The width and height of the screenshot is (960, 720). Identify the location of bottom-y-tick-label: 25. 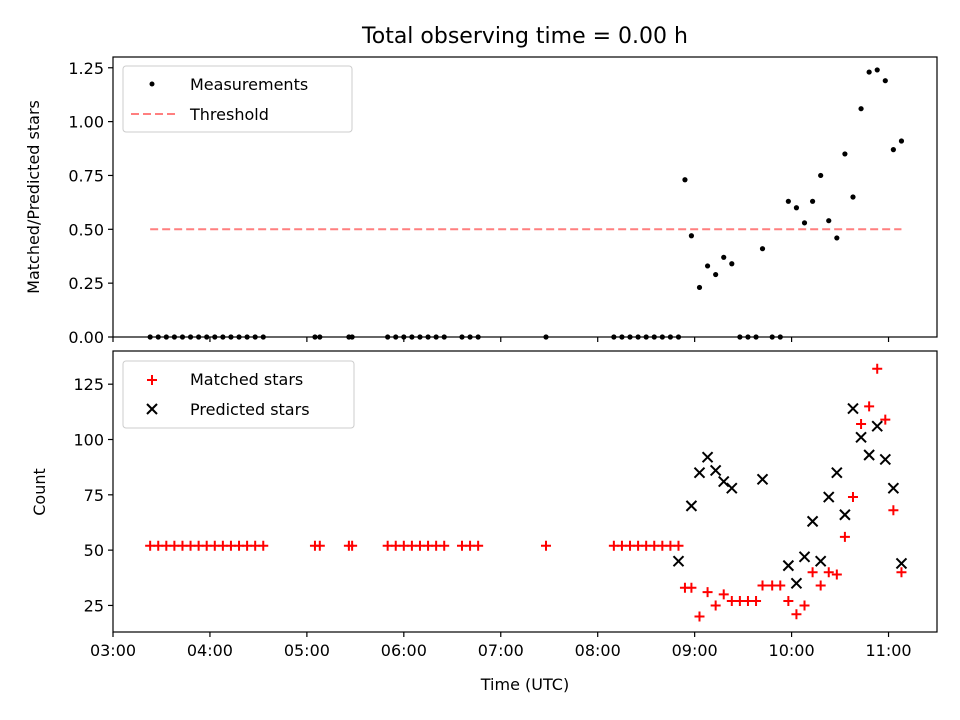
(94, 605).